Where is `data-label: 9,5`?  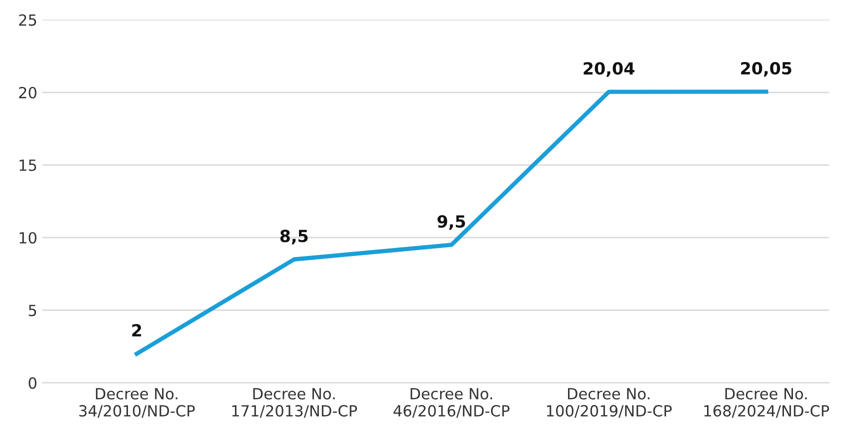 data-label: 9,5 is located at coordinates (452, 222).